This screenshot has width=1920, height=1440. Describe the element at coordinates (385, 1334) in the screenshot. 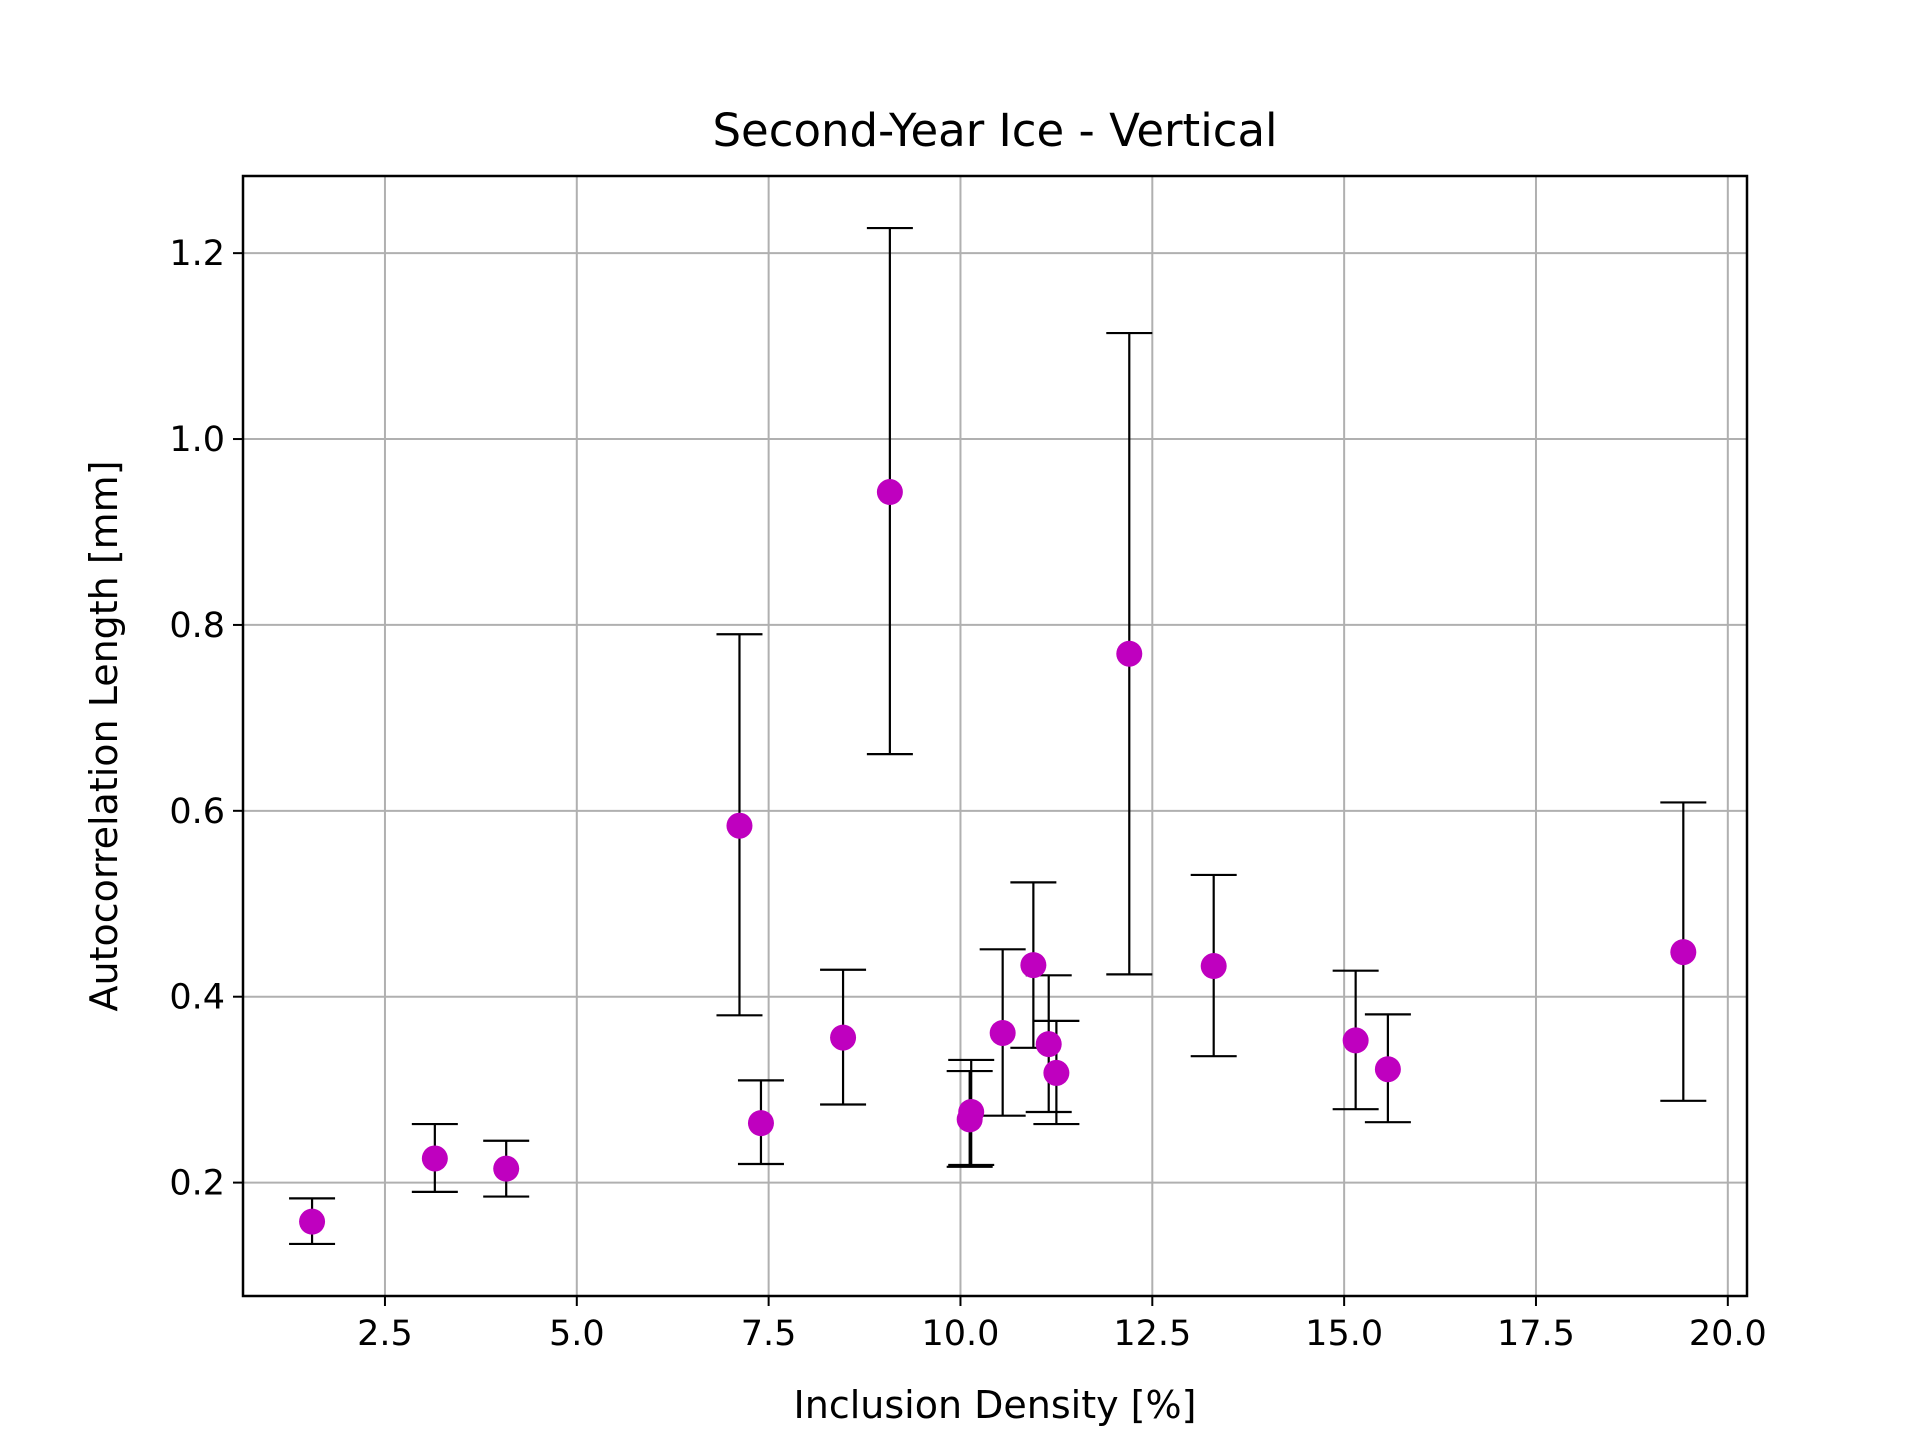

I see `x-tick-label: 2.5` at that location.